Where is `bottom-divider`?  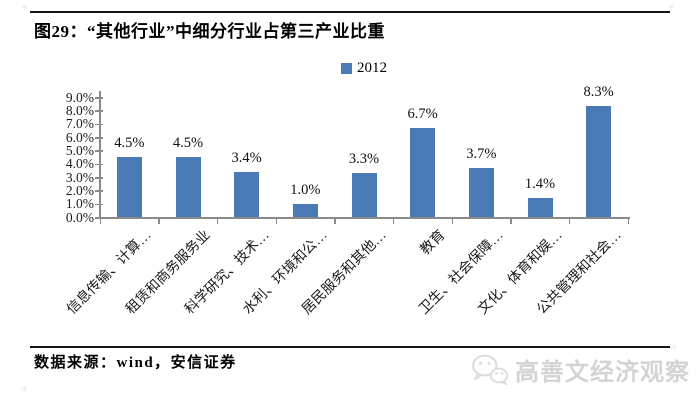
bottom-divider is located at coordinates (350, 347).